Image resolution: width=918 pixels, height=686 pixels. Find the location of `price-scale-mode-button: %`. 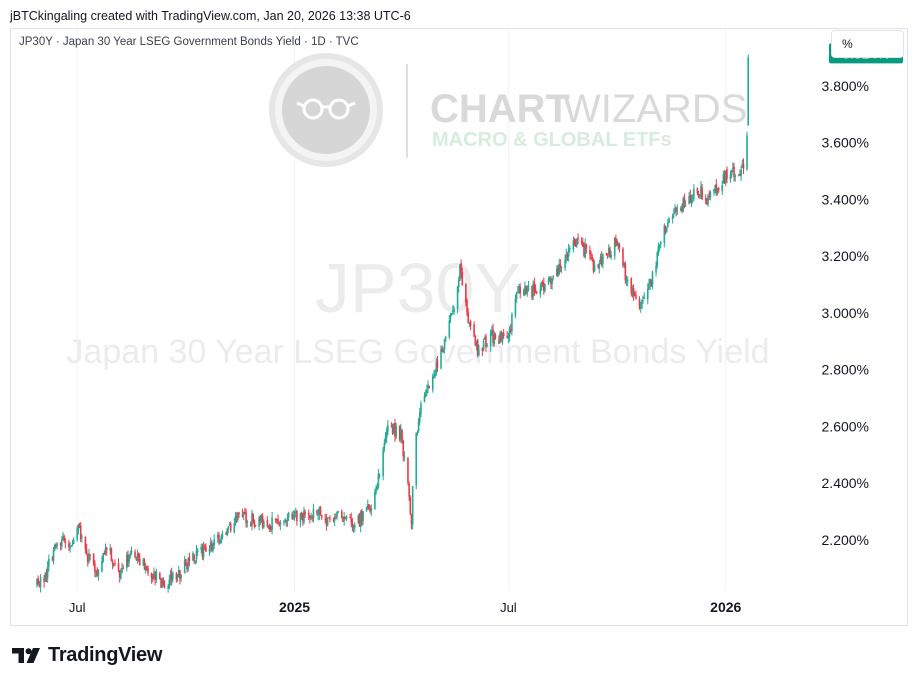

price-scale-mode-button: % is located at coordinates (867, 44).